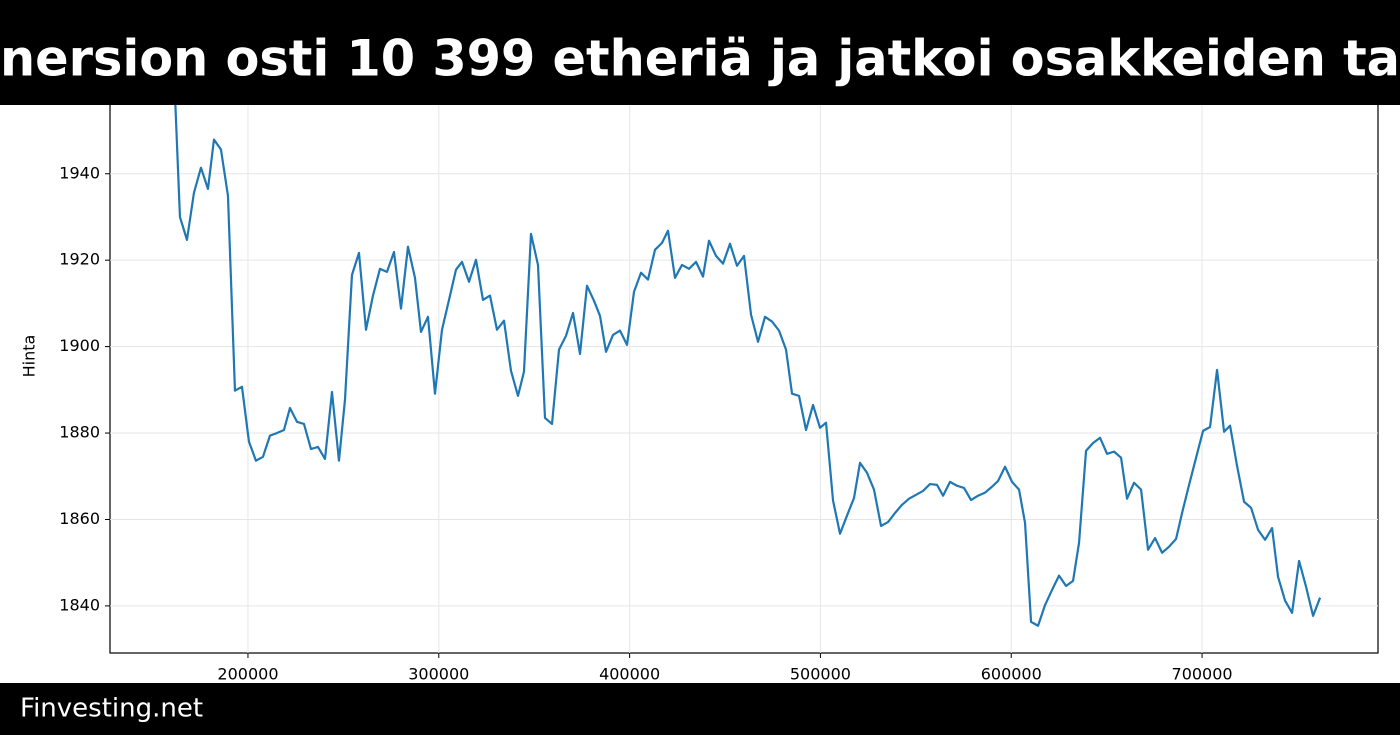 The width and height of the screenshot is (1400, 735). Describe the element at coordinates (700, 709) in the screenshot. I see `footer-banner` at that location.